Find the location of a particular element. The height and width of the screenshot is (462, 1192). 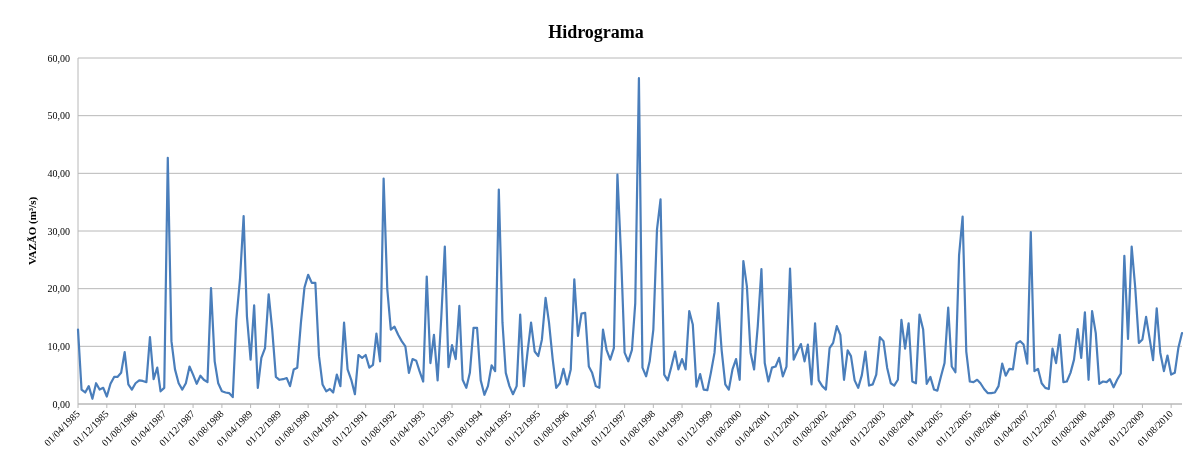

y-tick-label: 20,00 is located at coordinates (58, 289).